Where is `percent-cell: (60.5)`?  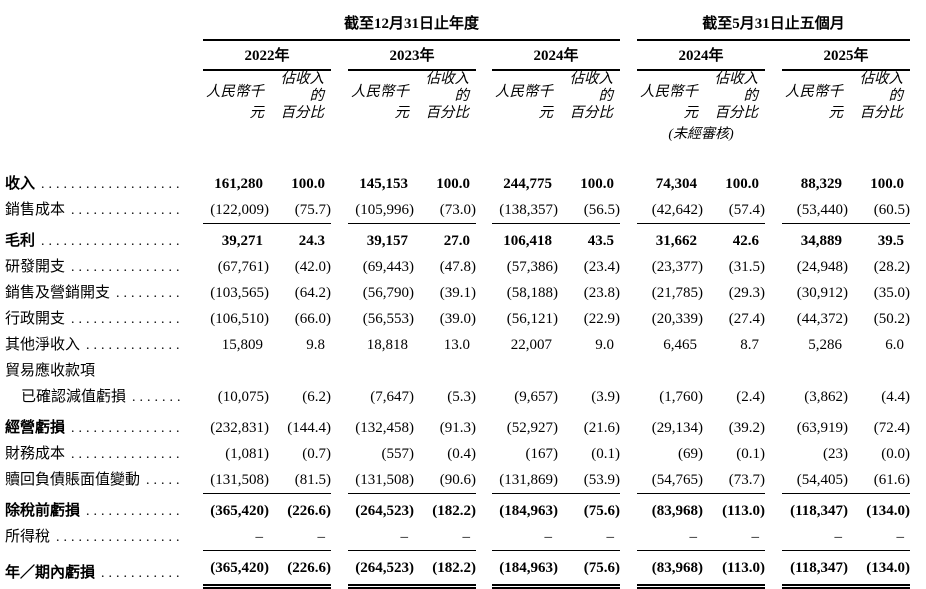
percent-cell: (60.5) is located at coordinates (879, 210).